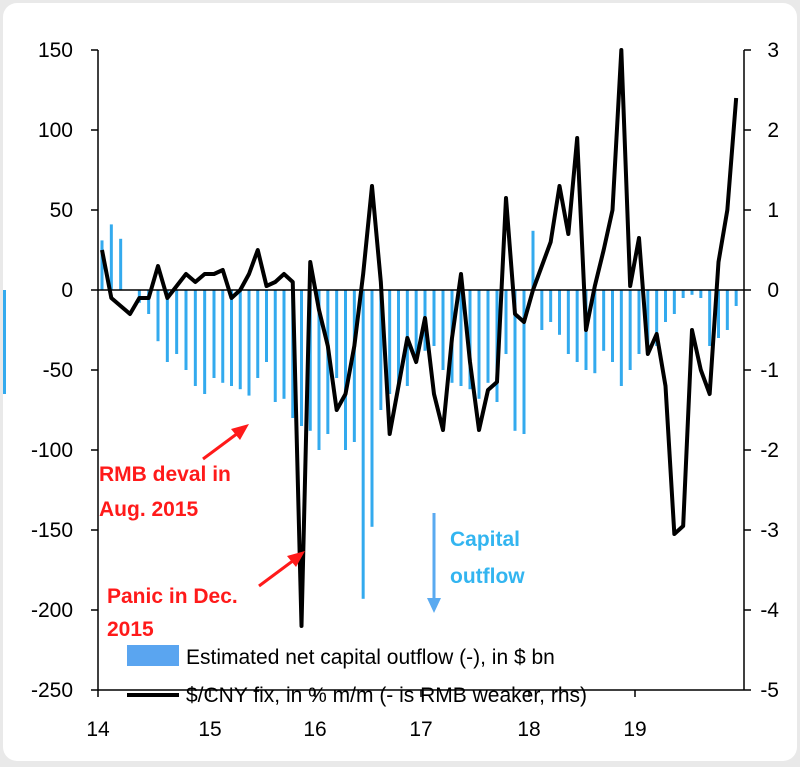  I want to click on x-tick-label: 16, so click(314, 729).